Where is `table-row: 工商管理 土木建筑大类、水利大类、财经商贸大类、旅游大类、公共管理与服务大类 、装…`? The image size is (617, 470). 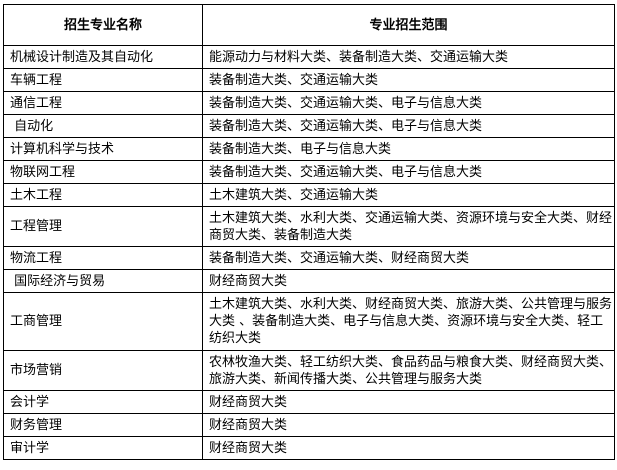 table-row: 工商管理 土木建筑大类、水利大类、财经商贸大类、旅游大类、公共管理与服务大类 、装… is located at coordinates (309, 321).